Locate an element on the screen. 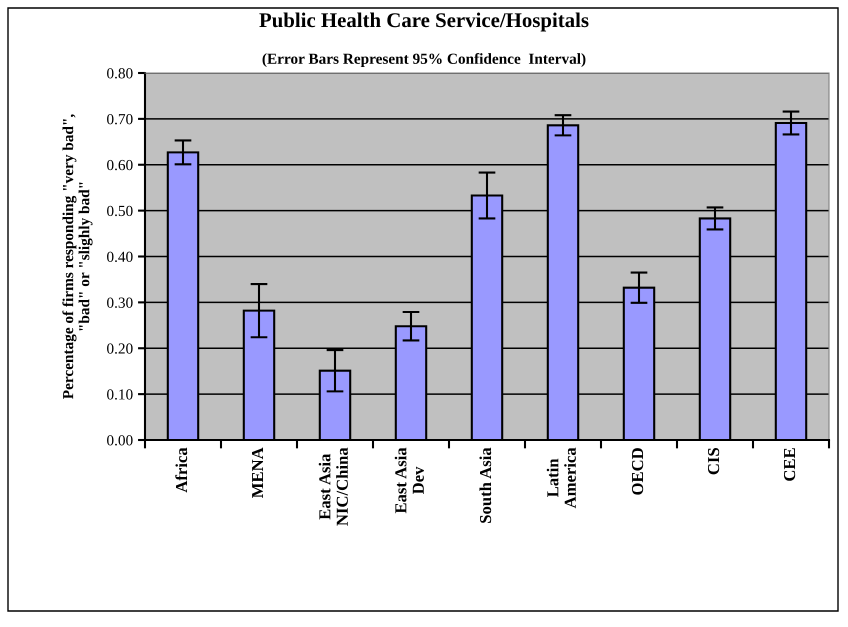 This screenshot has height=627, width=848. y-tick-label: 0.10 is located at coordinates (120, 394).